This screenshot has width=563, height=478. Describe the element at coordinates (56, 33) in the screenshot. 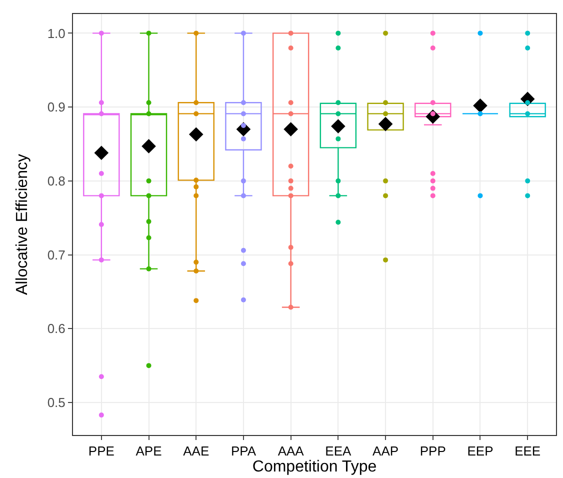

I see `y-tick-label: 1.0` at that location.